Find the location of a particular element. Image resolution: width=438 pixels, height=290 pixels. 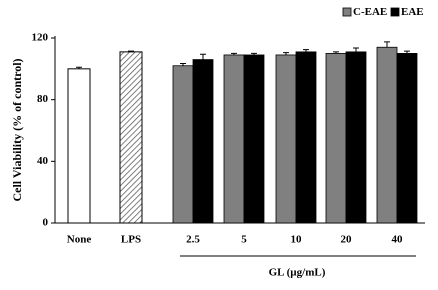

legend-label: EAE is located at coordinates (412, 12).